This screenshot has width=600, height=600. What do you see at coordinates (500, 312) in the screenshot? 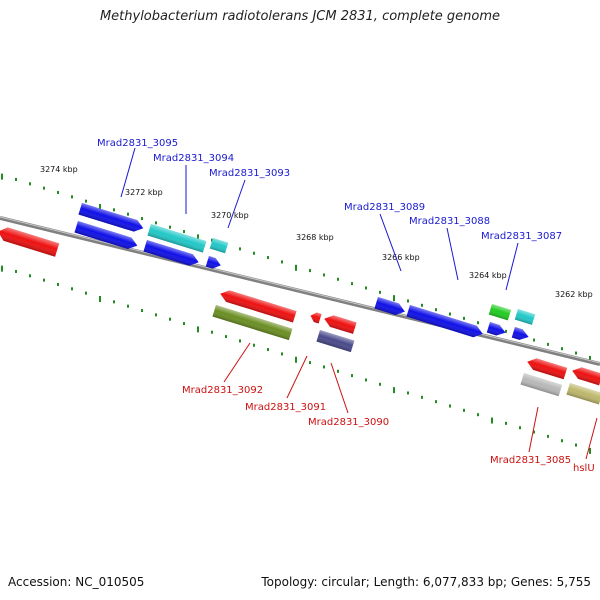
I see `gene-arrow-green` at bounding box center [500, 312].